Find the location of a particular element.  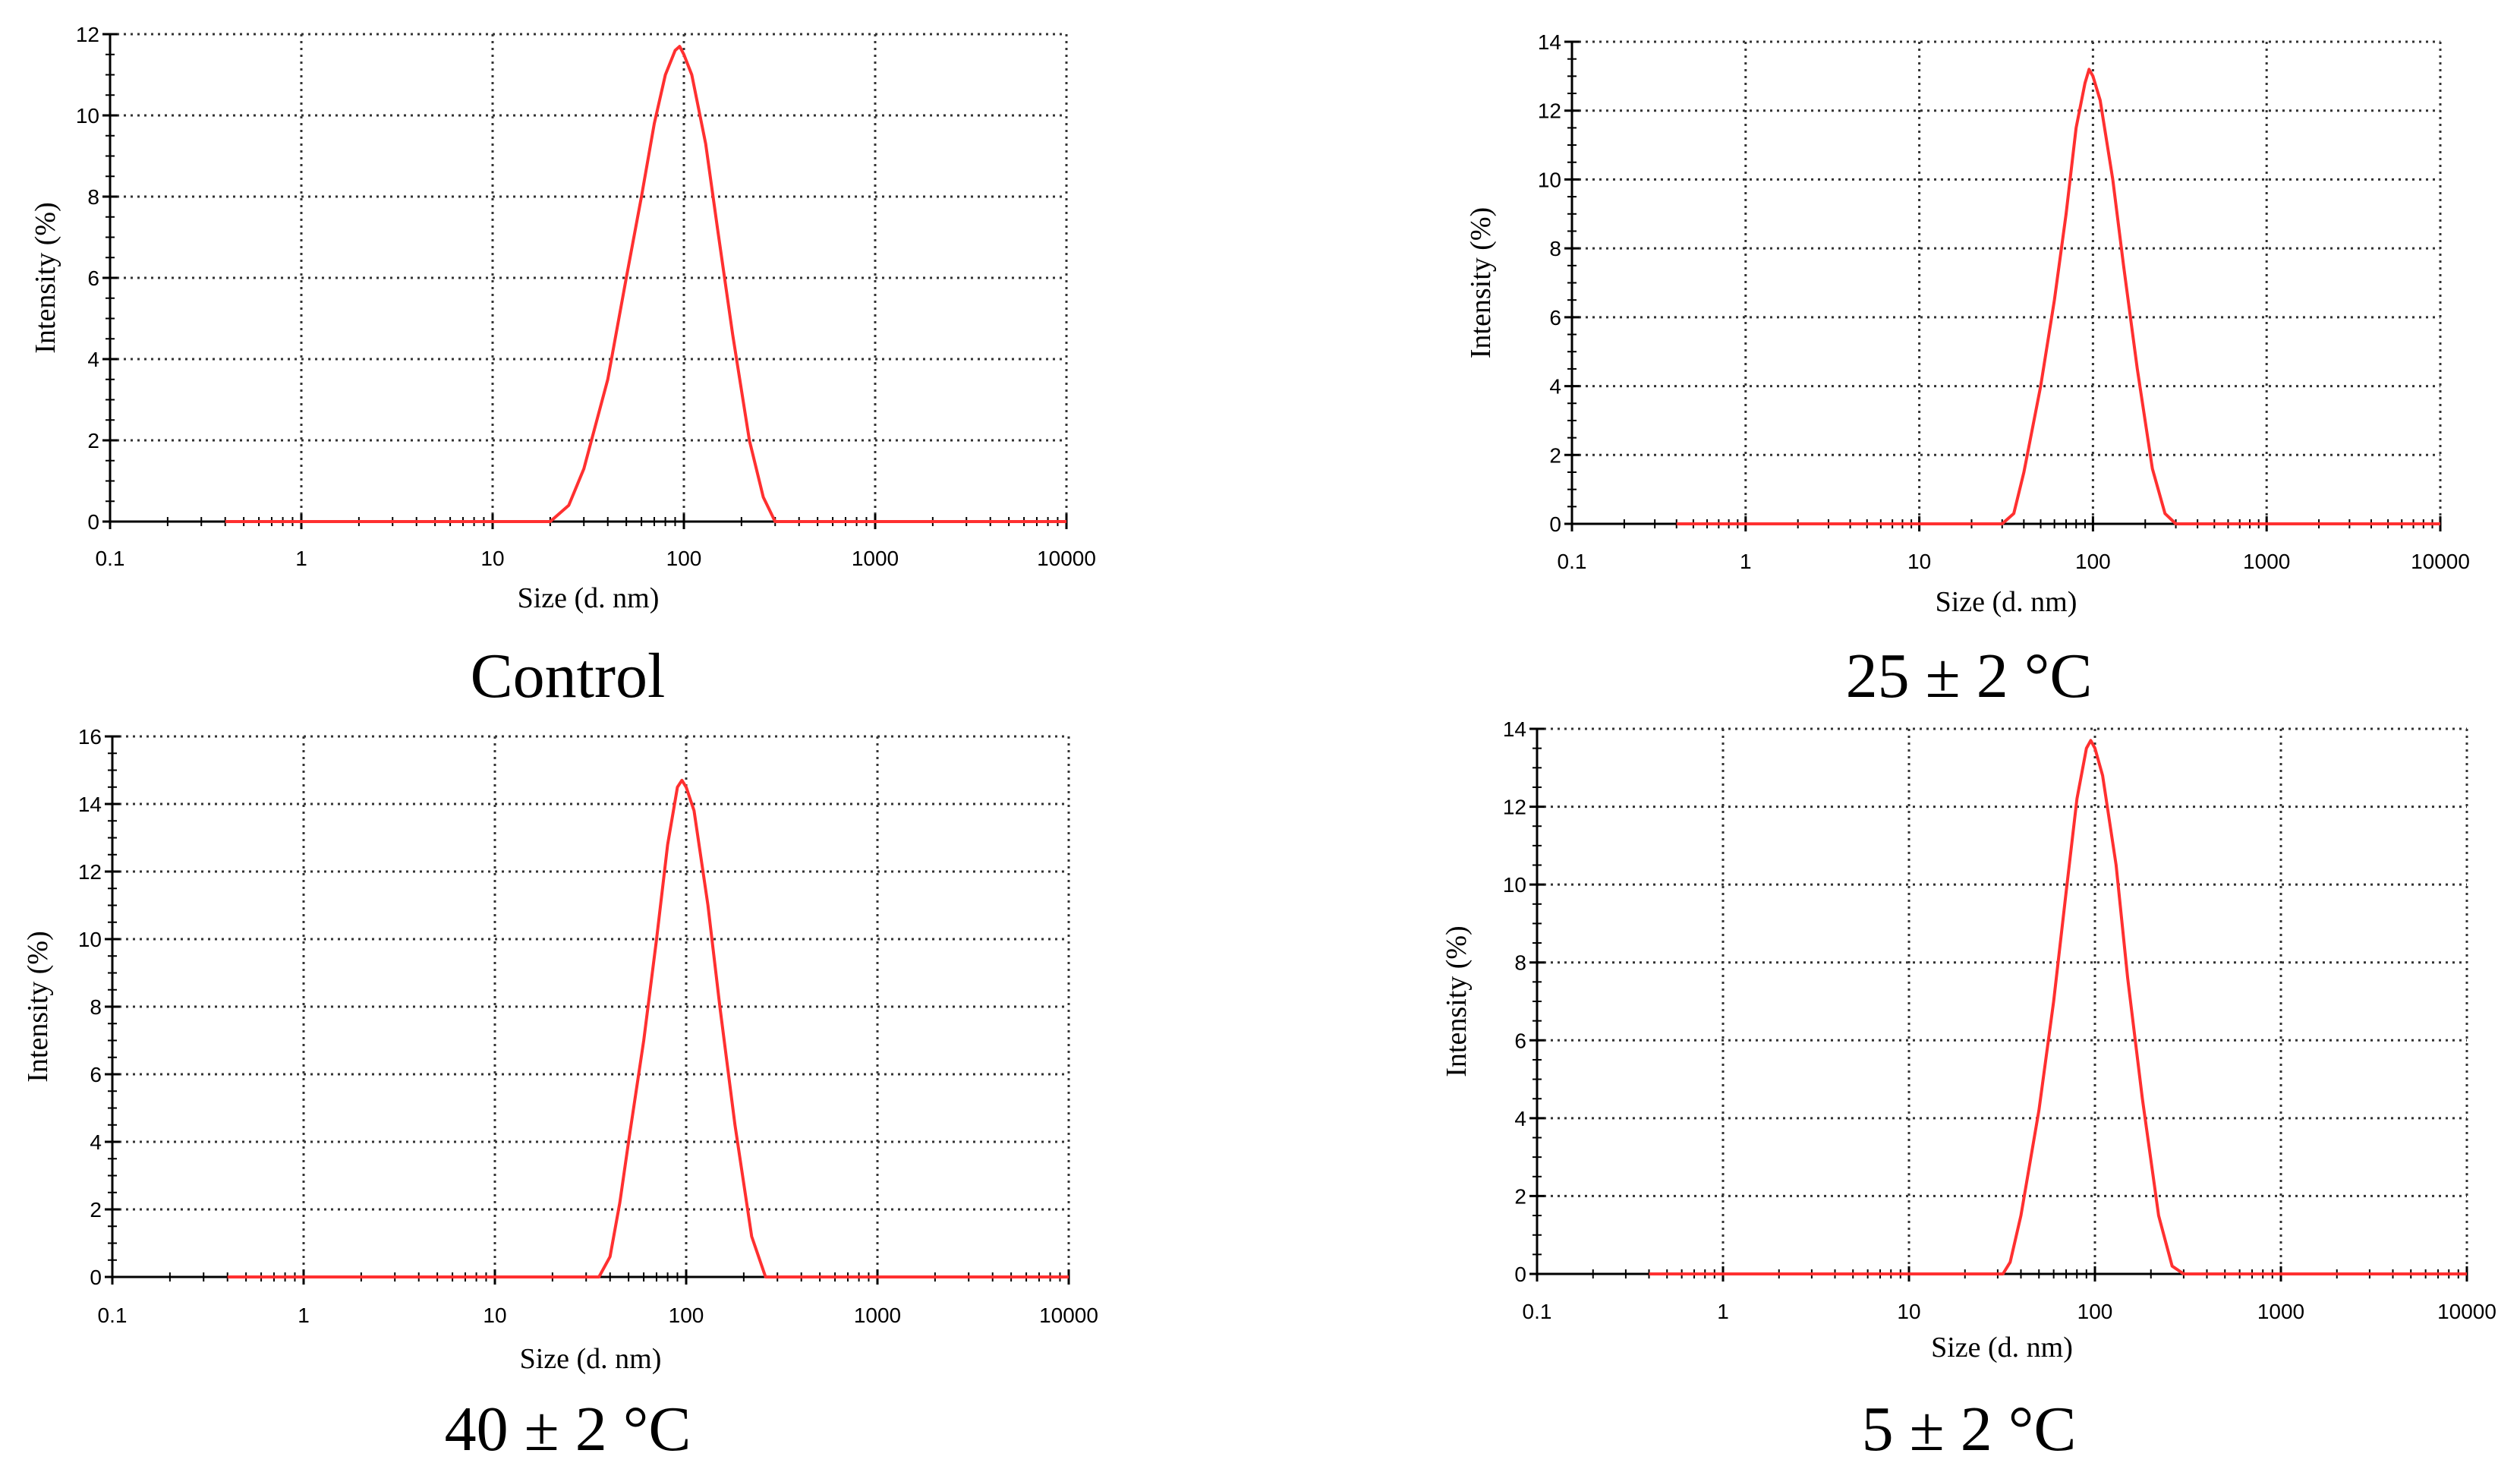

panel-caption: 40 ± 2 °C is located at coordinates (568, 1429).